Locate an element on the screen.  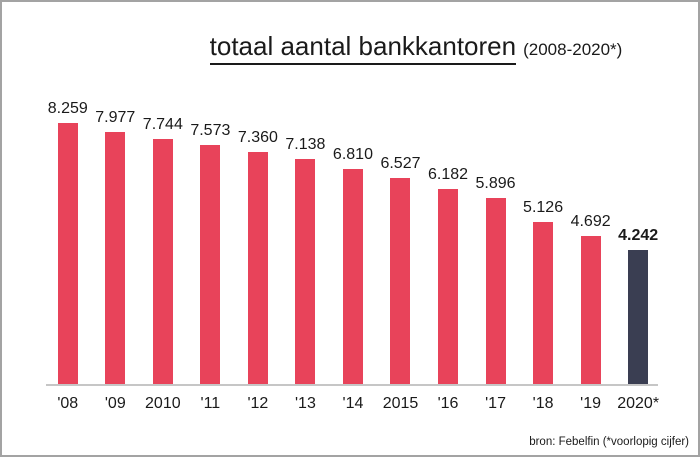
source-note: bron: Febelfin (*voorlopig cijfer) is located at coordinates (609, 442).